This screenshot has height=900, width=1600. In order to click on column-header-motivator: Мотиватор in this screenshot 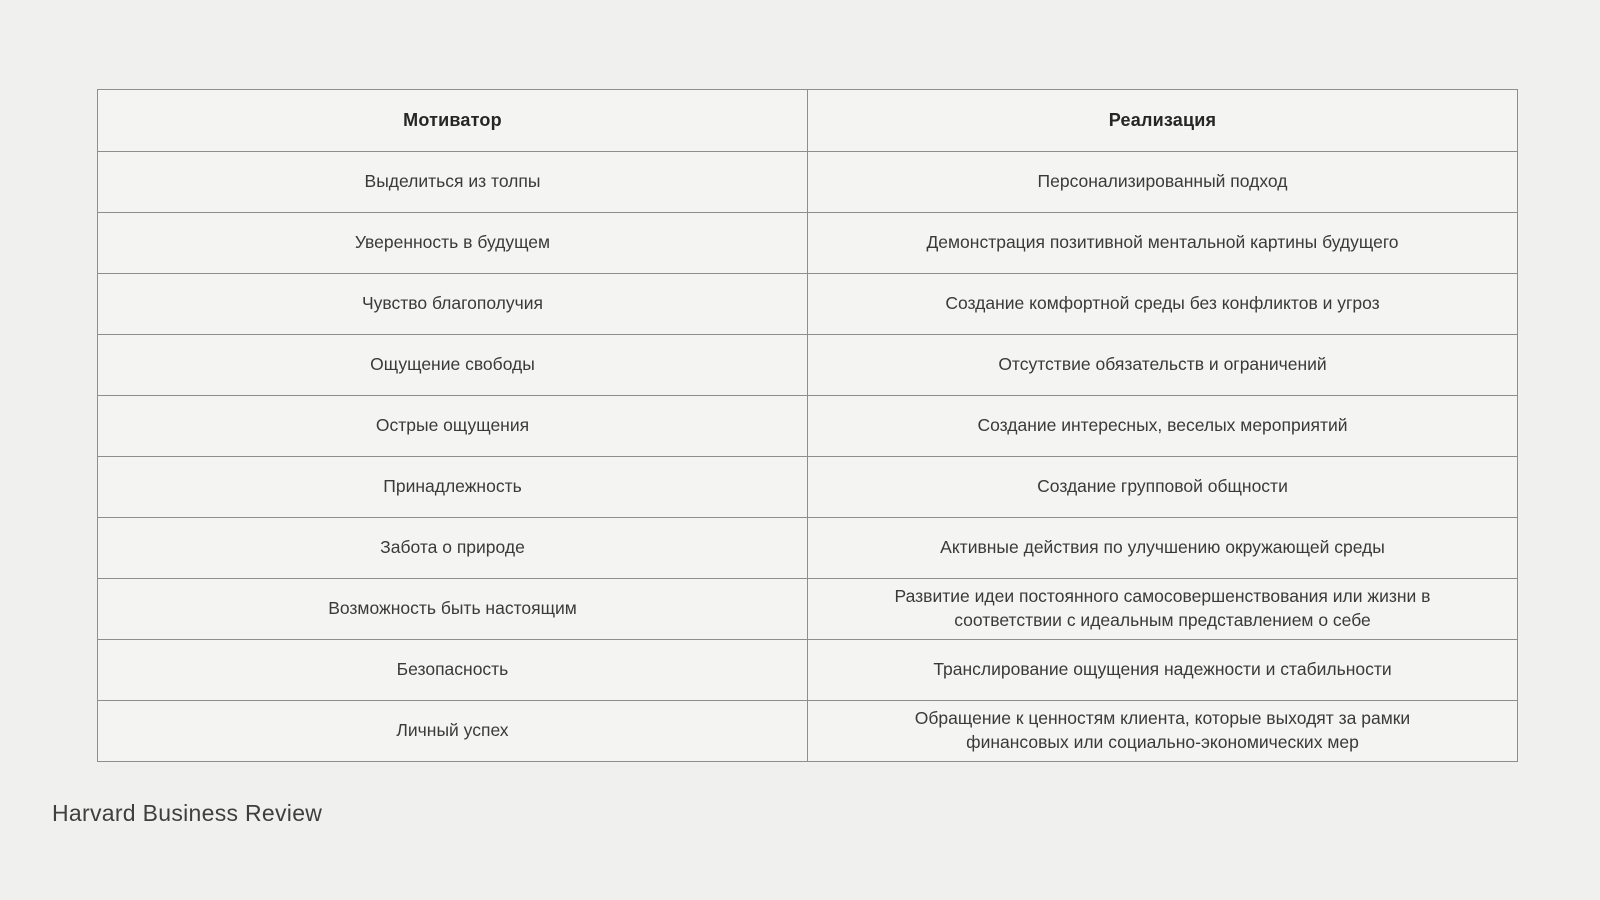, I will do `click(452, 120)`.